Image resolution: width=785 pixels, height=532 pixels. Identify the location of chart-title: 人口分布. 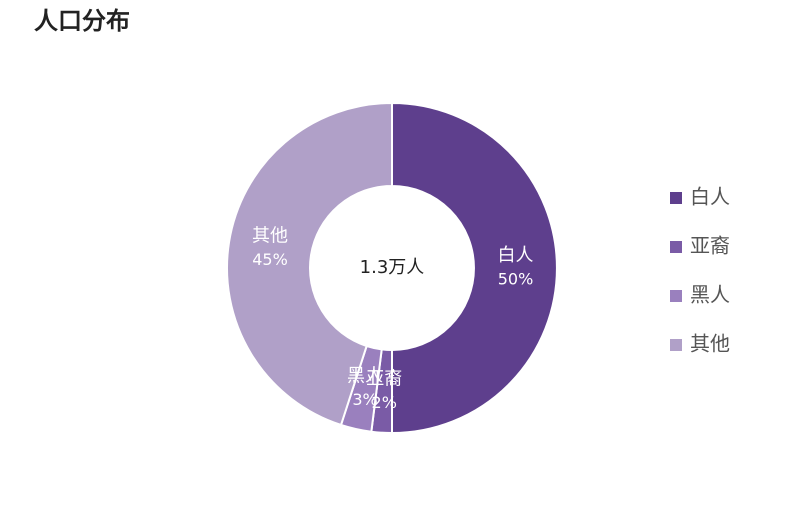
(82, 21).